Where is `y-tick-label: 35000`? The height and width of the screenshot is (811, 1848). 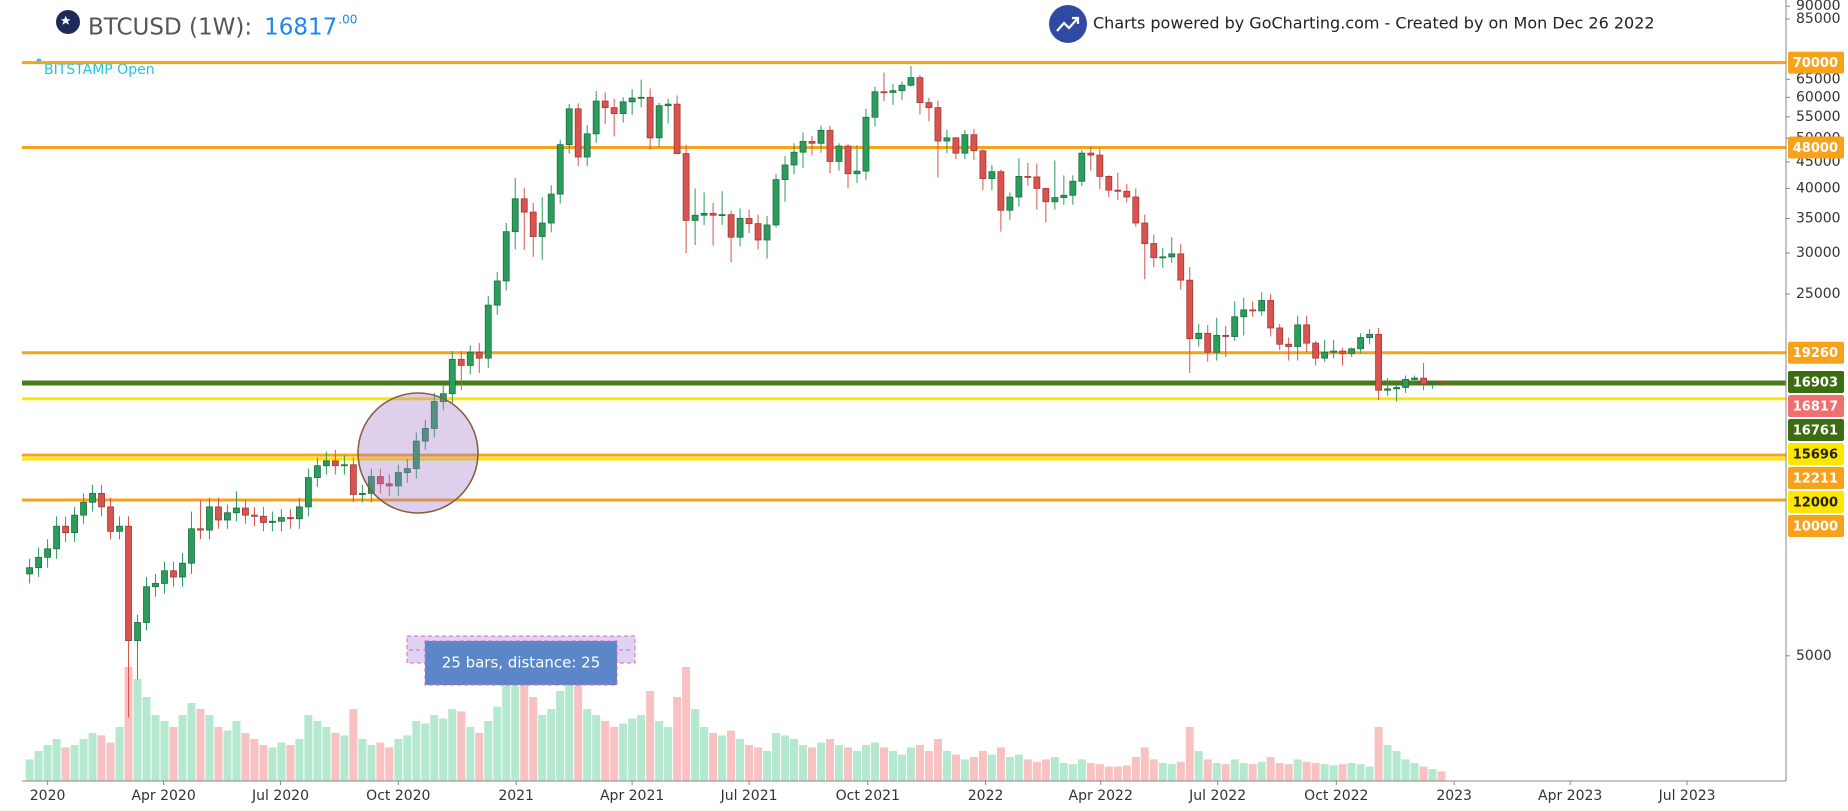 y-tick-label: 35000 is located at coordinates (1818, 218).